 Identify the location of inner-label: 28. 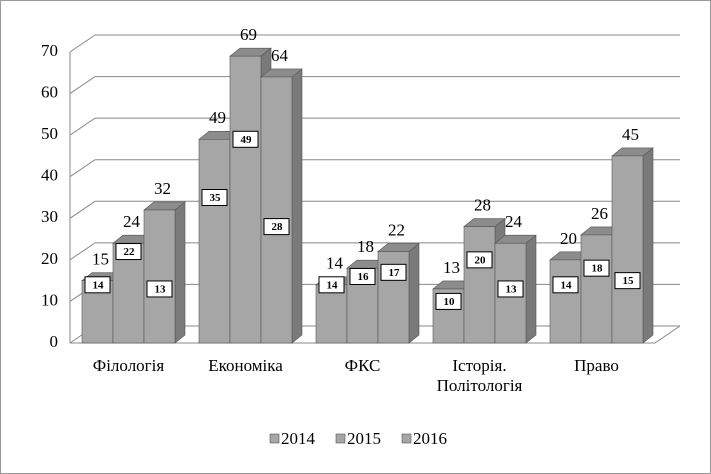
(278, 227).